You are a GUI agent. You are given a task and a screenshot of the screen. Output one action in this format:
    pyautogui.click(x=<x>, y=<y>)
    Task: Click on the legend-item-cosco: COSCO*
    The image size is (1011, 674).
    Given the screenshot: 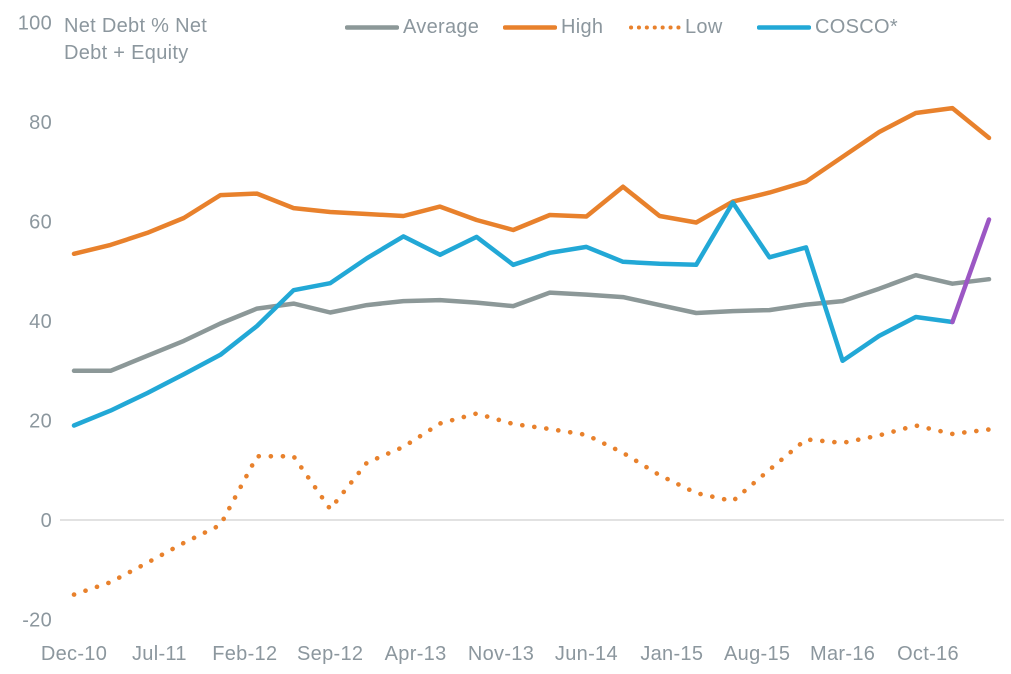 What is the action you would take?
    pyautogui.click(x=827, y=27)
    